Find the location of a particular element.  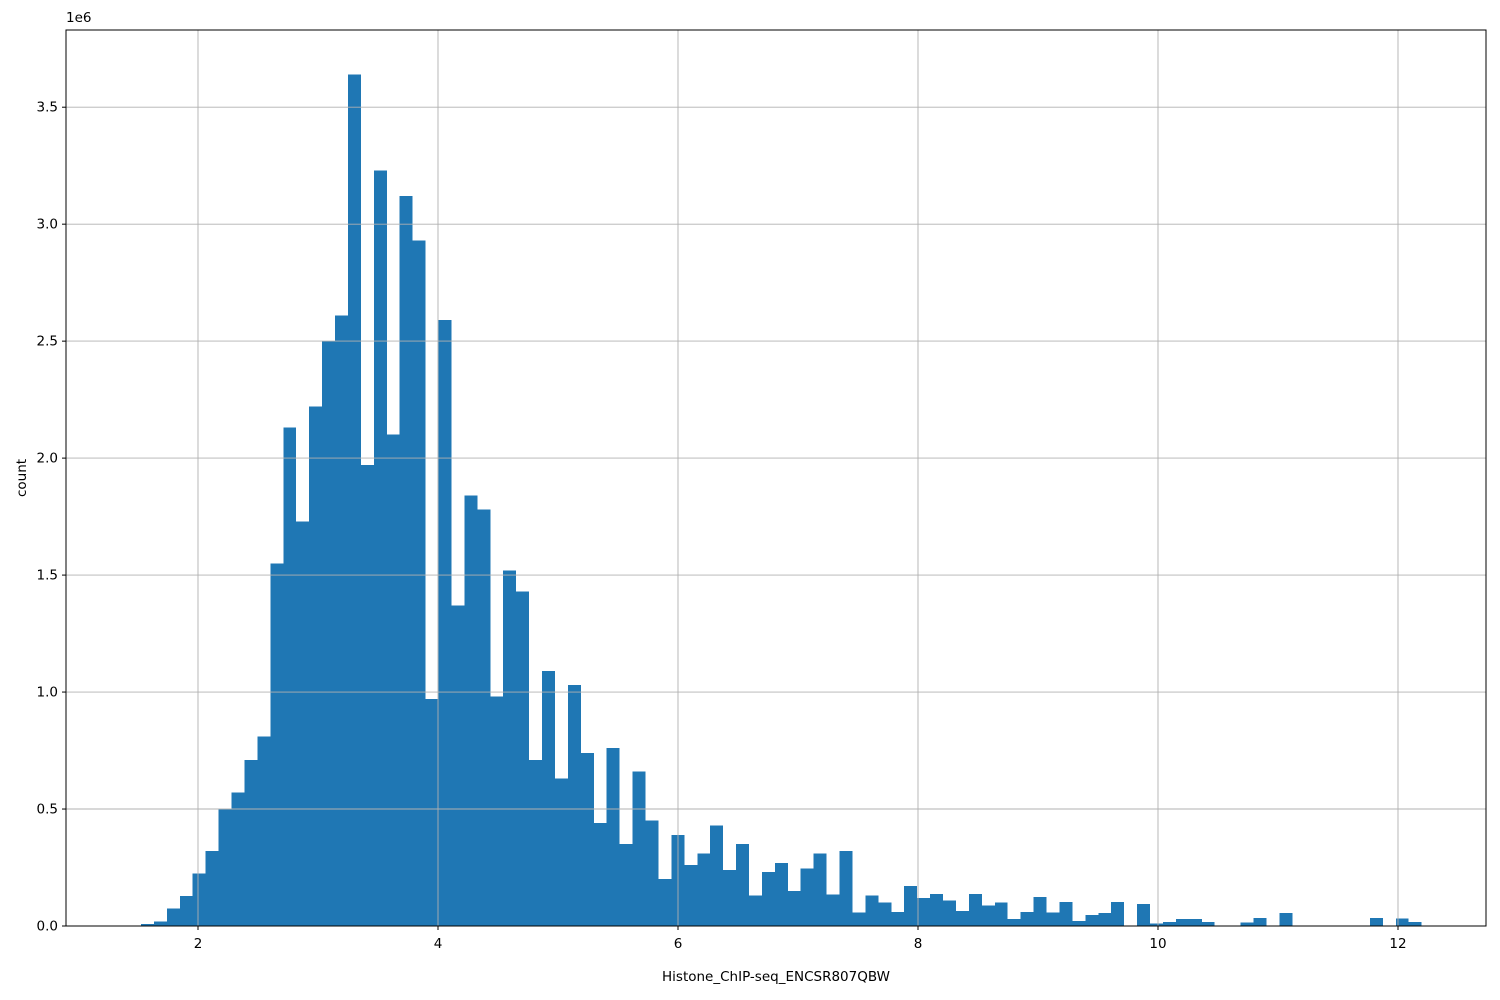

x-tick-label: 8 is located at coordinates (918, 944).